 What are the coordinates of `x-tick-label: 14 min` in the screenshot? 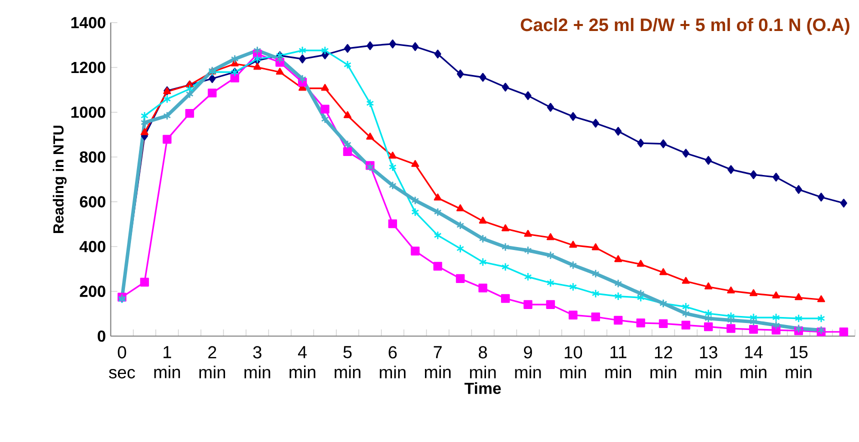 It's located at (753, 362).